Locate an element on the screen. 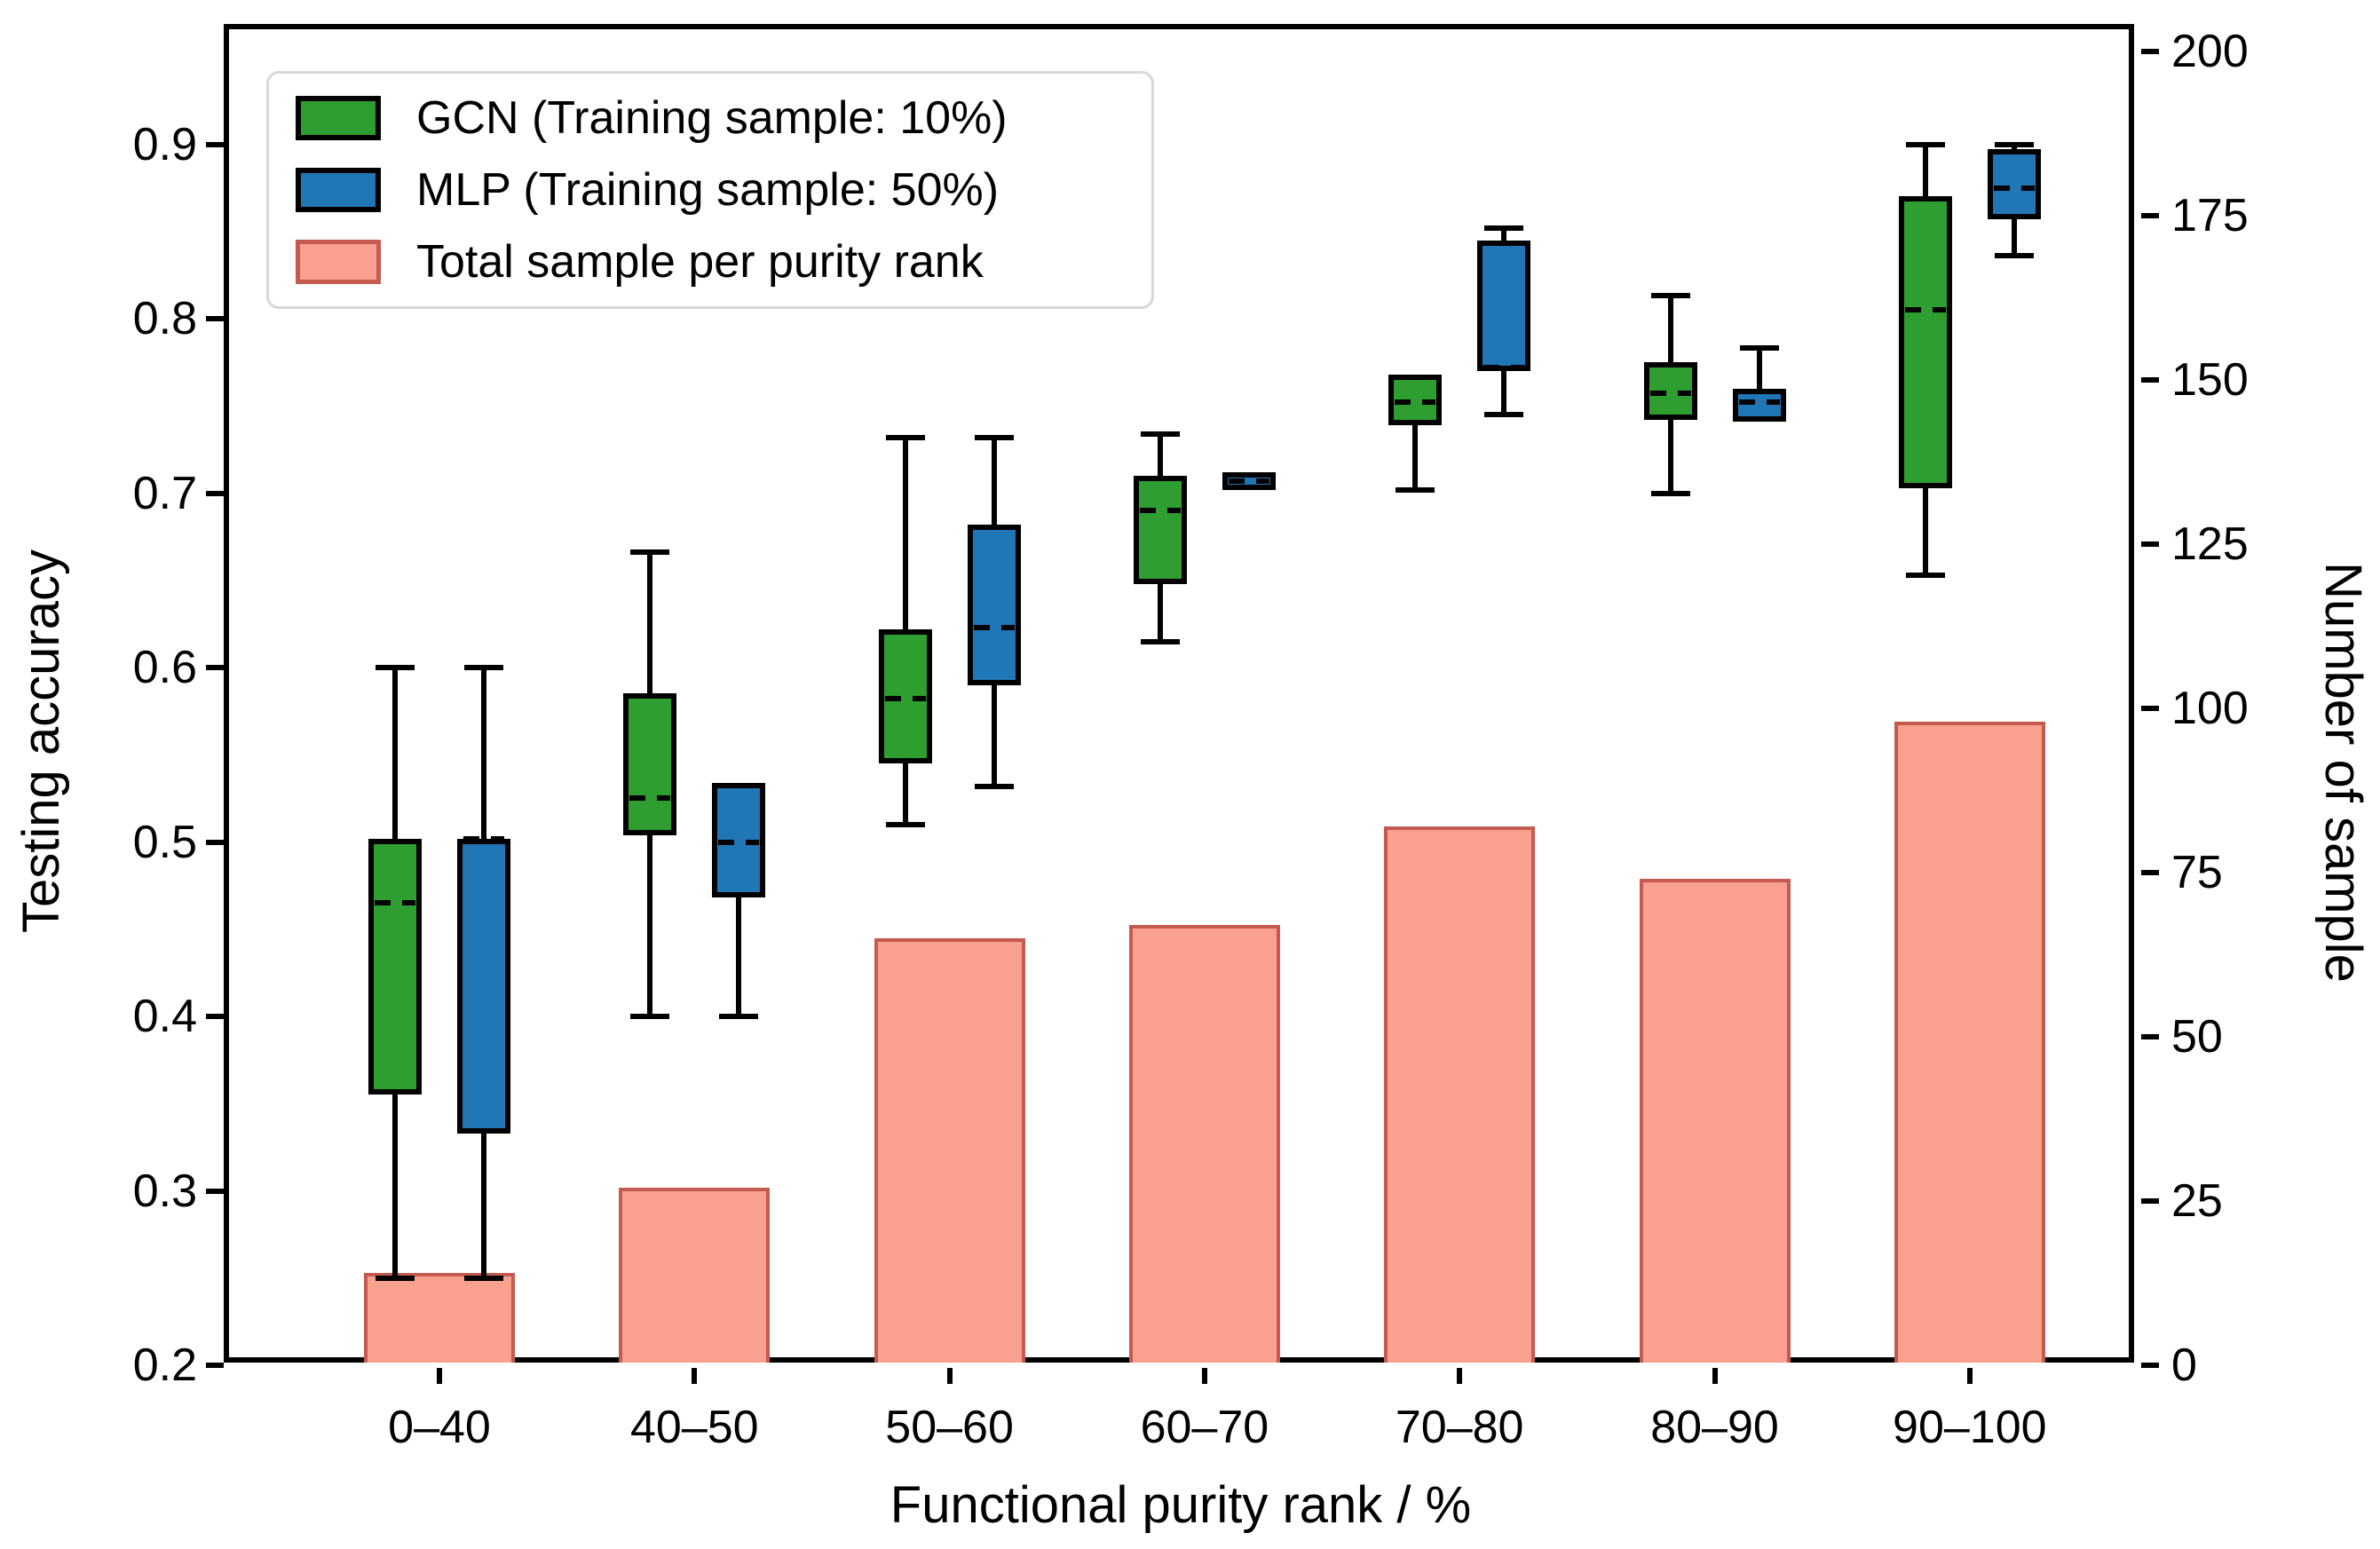  x-tick-label: 0–40 is located at coordinates (439, 1427).